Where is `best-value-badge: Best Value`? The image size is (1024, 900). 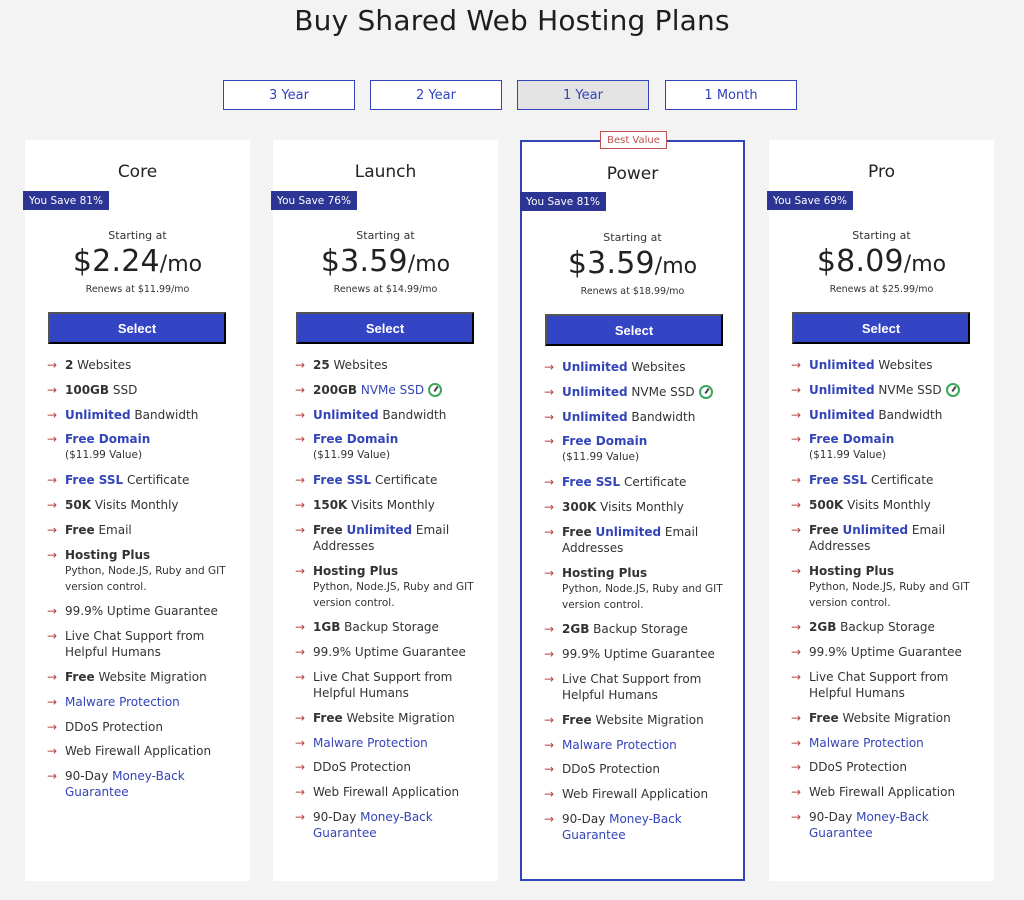
best-value-badge: Best Value is located at coordinates (633, 140).